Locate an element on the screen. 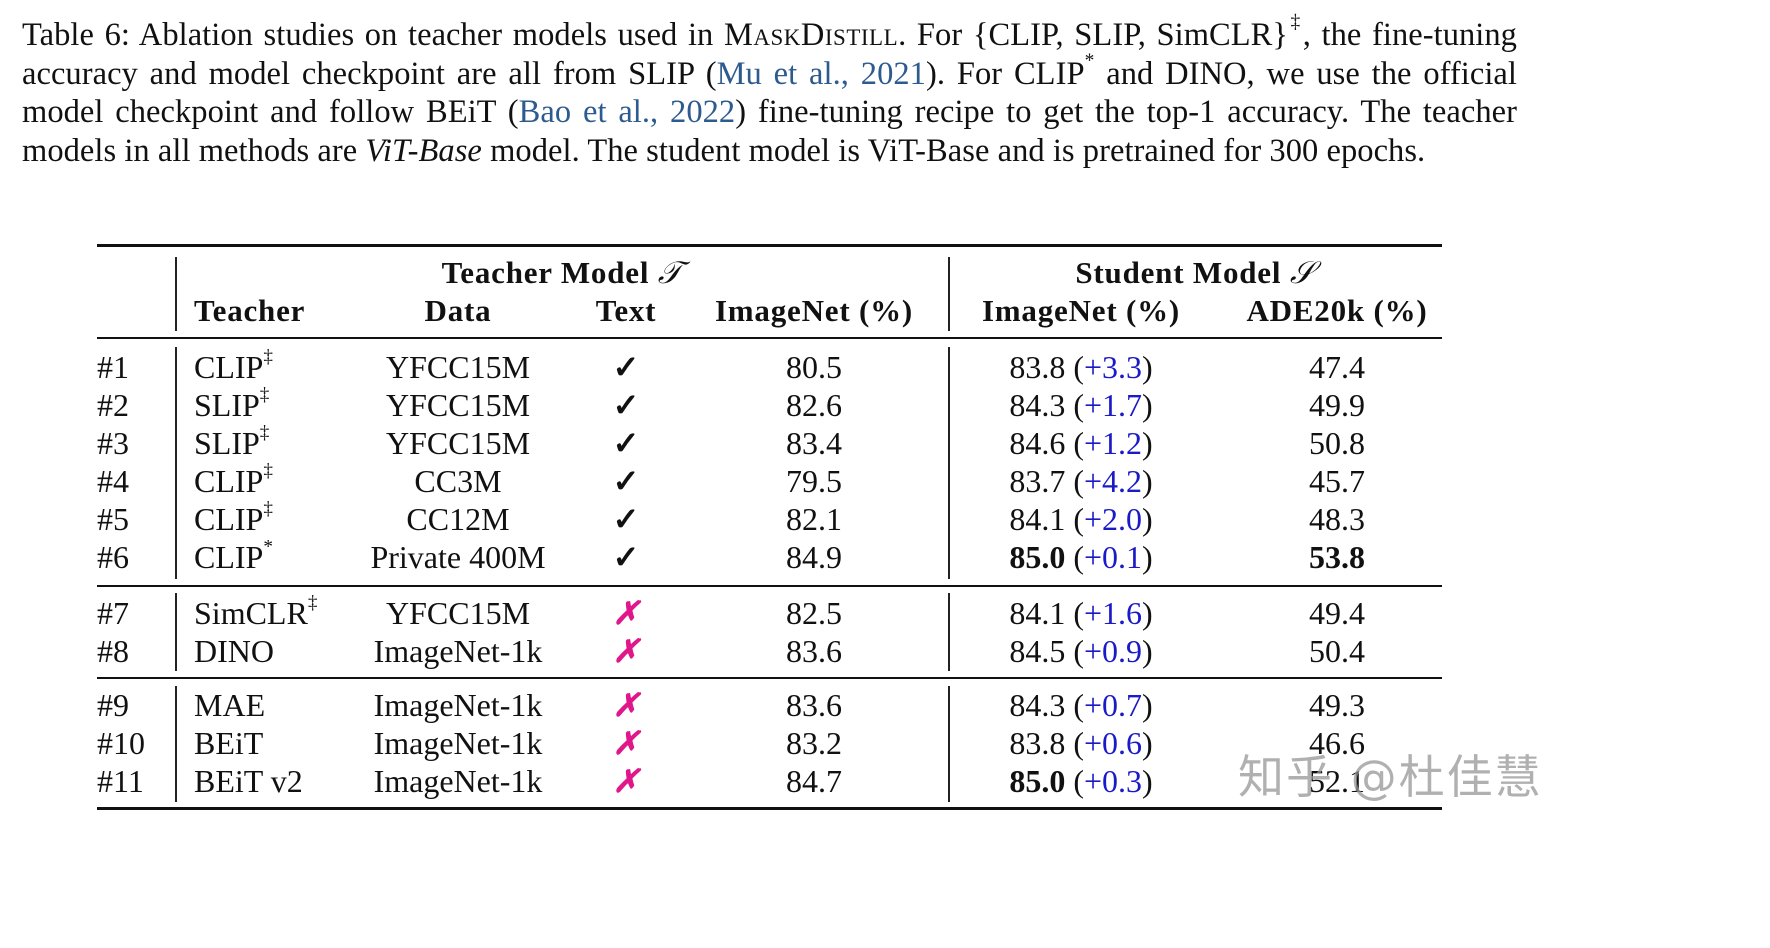  row-id: #8 is located at coordinates (113, 651).